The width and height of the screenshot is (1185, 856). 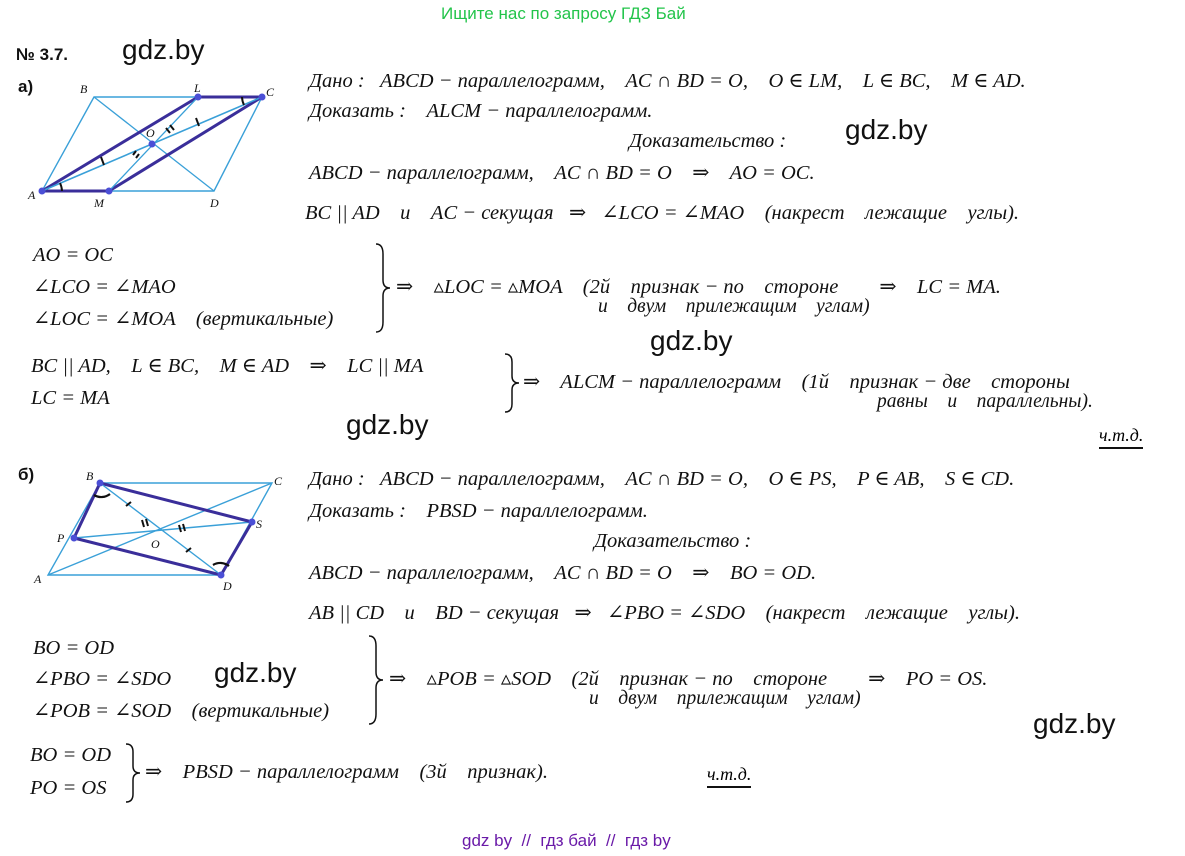 I want to click on figure-b: A B C D P S O, so click(x=158, y=531).